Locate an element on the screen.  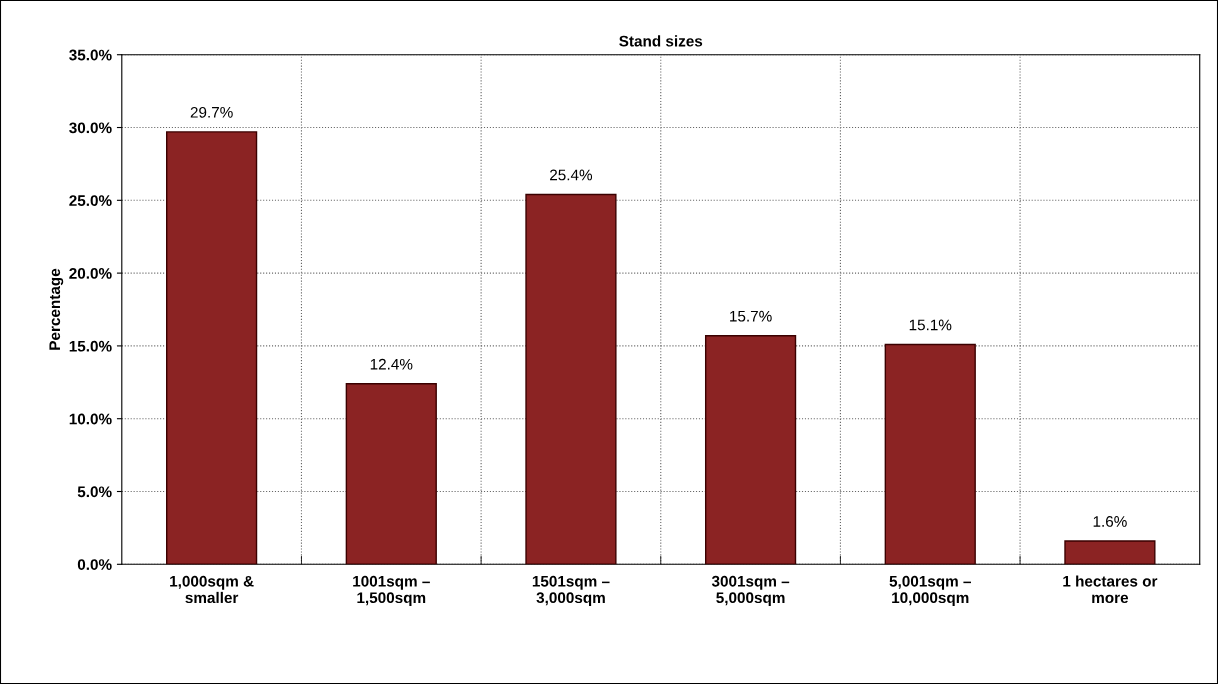
data-label: 15.1% is located at coordinates (930, 325).